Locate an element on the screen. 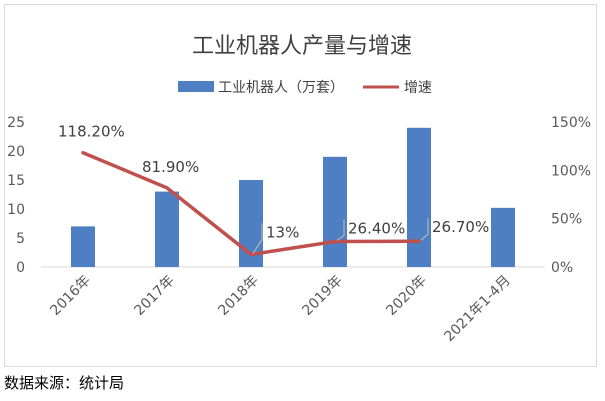 This screenshot has height=401, width=605. y-left-tick-label: 0 is located at coordinates (20, 268).